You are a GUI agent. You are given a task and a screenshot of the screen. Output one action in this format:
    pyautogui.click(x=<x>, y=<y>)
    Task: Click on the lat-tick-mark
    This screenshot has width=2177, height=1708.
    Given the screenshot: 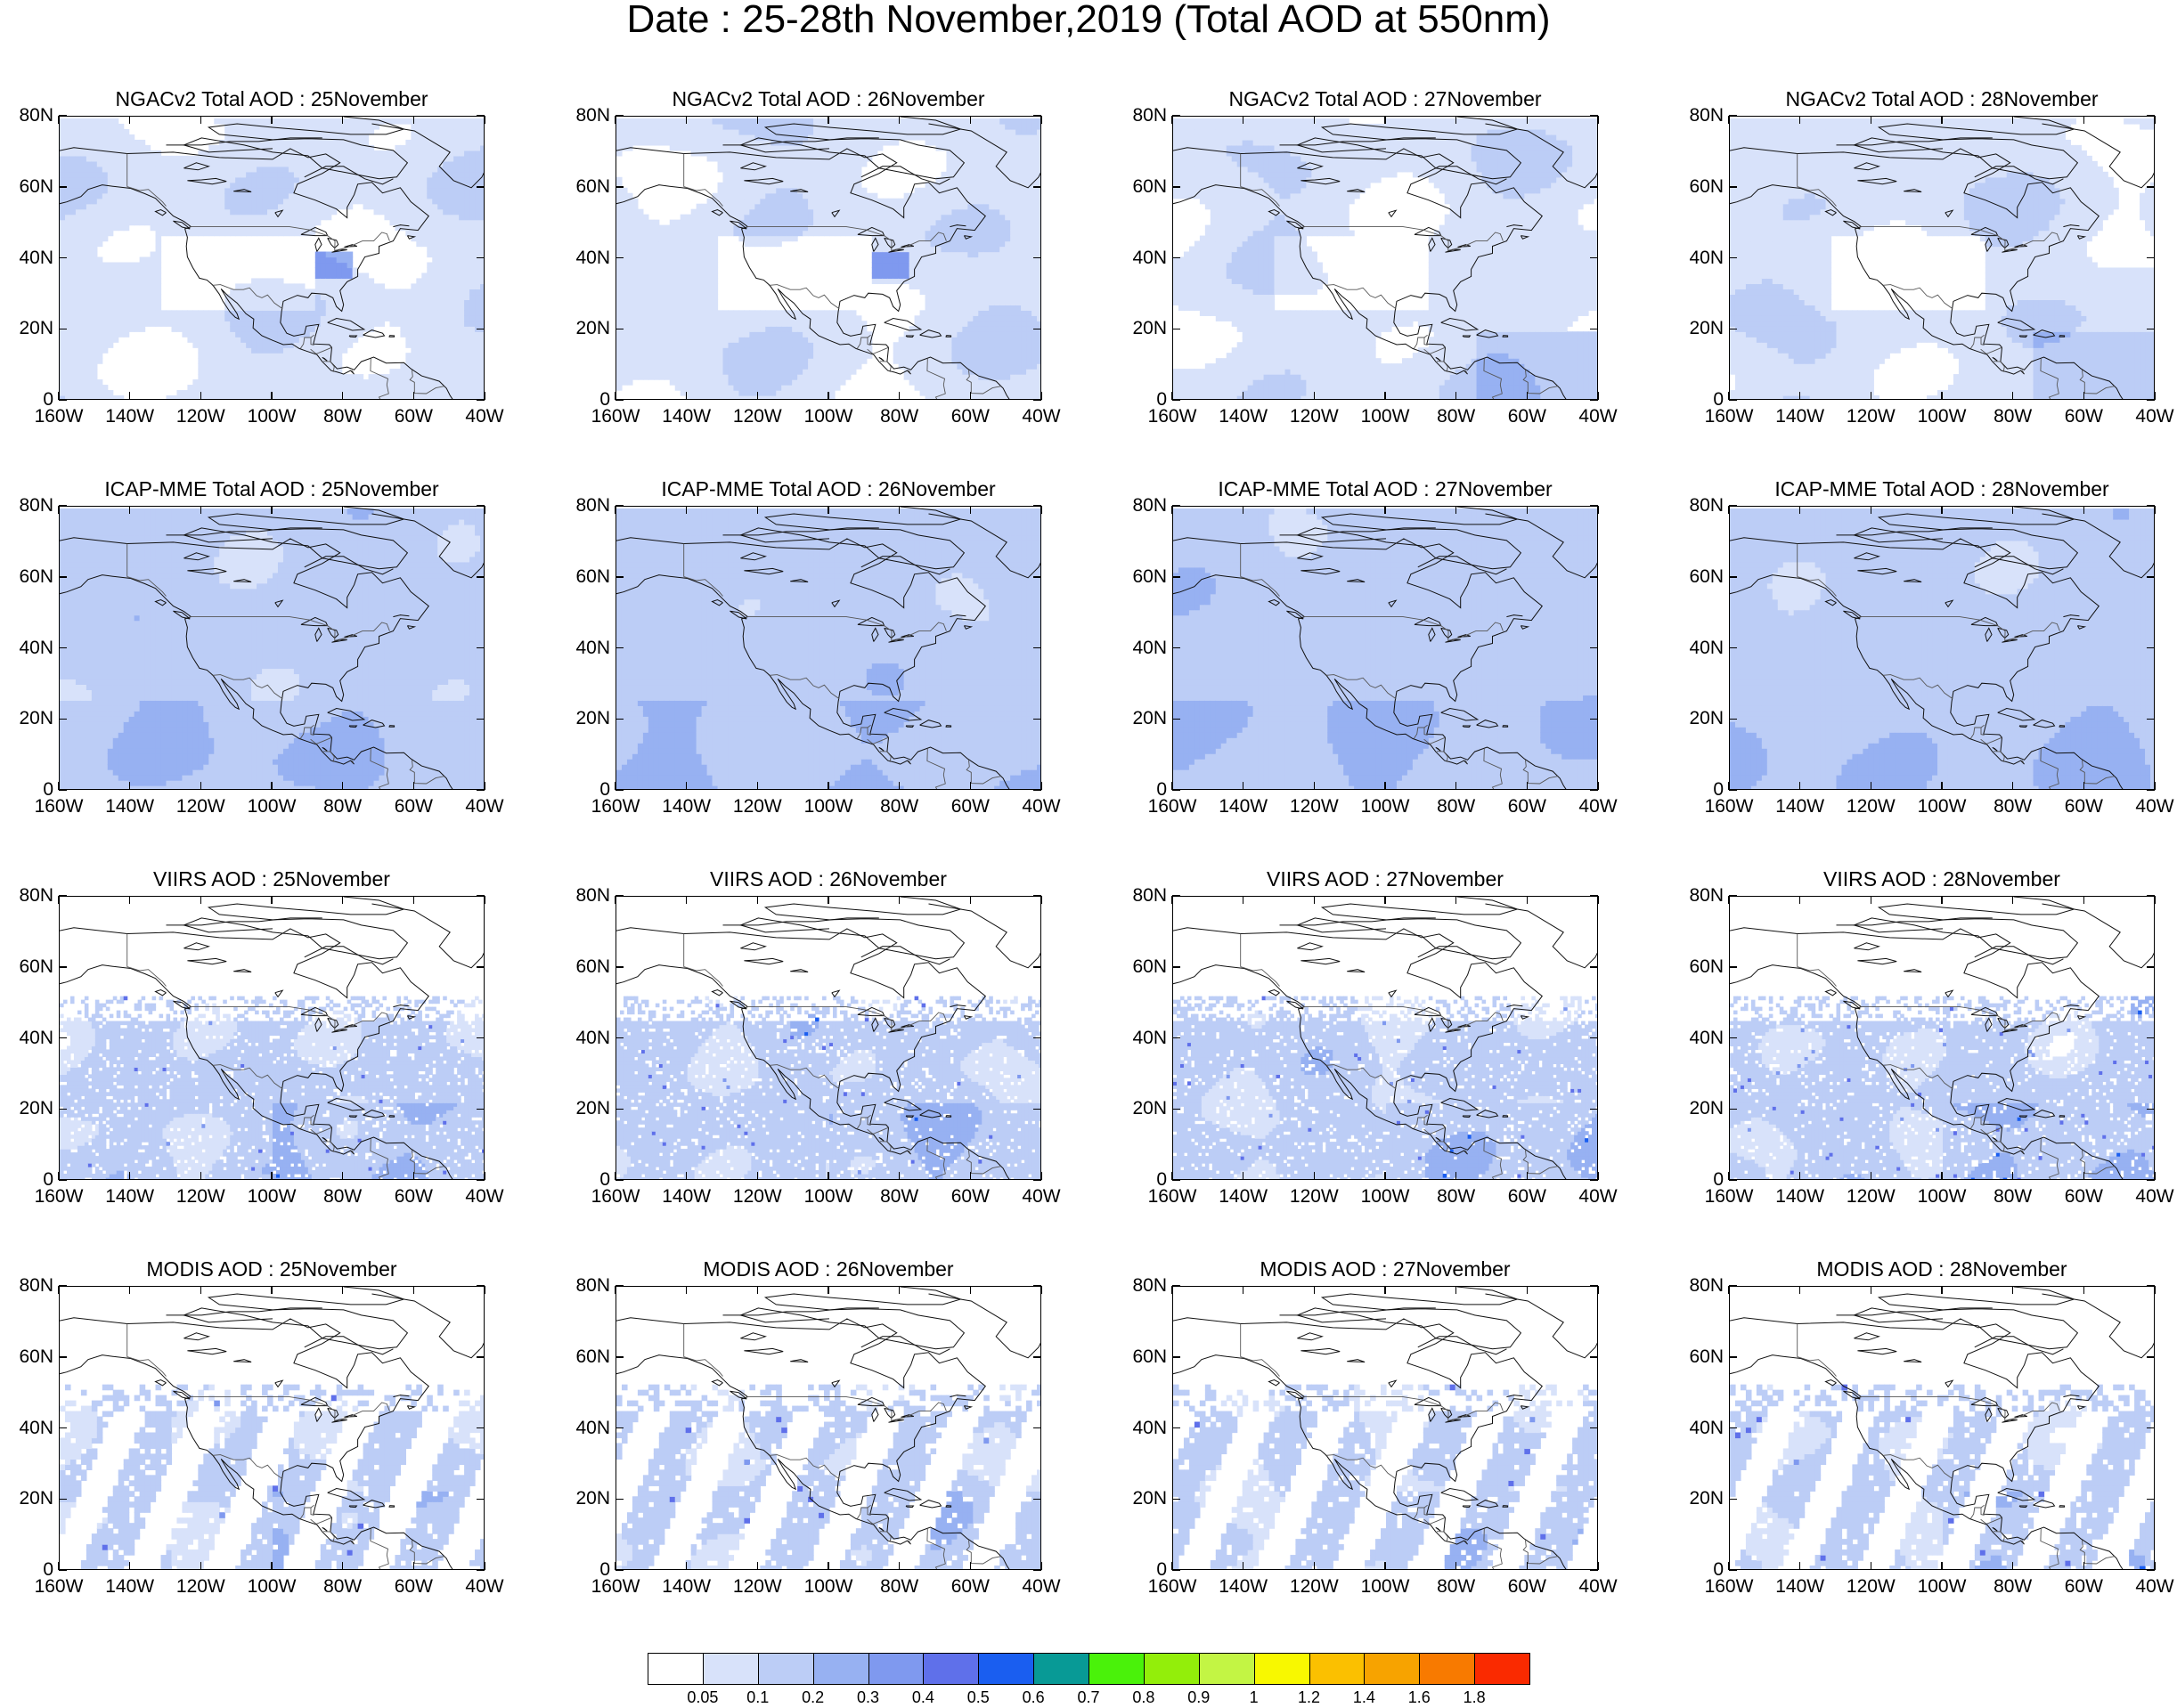 What is the action you would take?
    pyautogui.click(x=481, y=257)
    